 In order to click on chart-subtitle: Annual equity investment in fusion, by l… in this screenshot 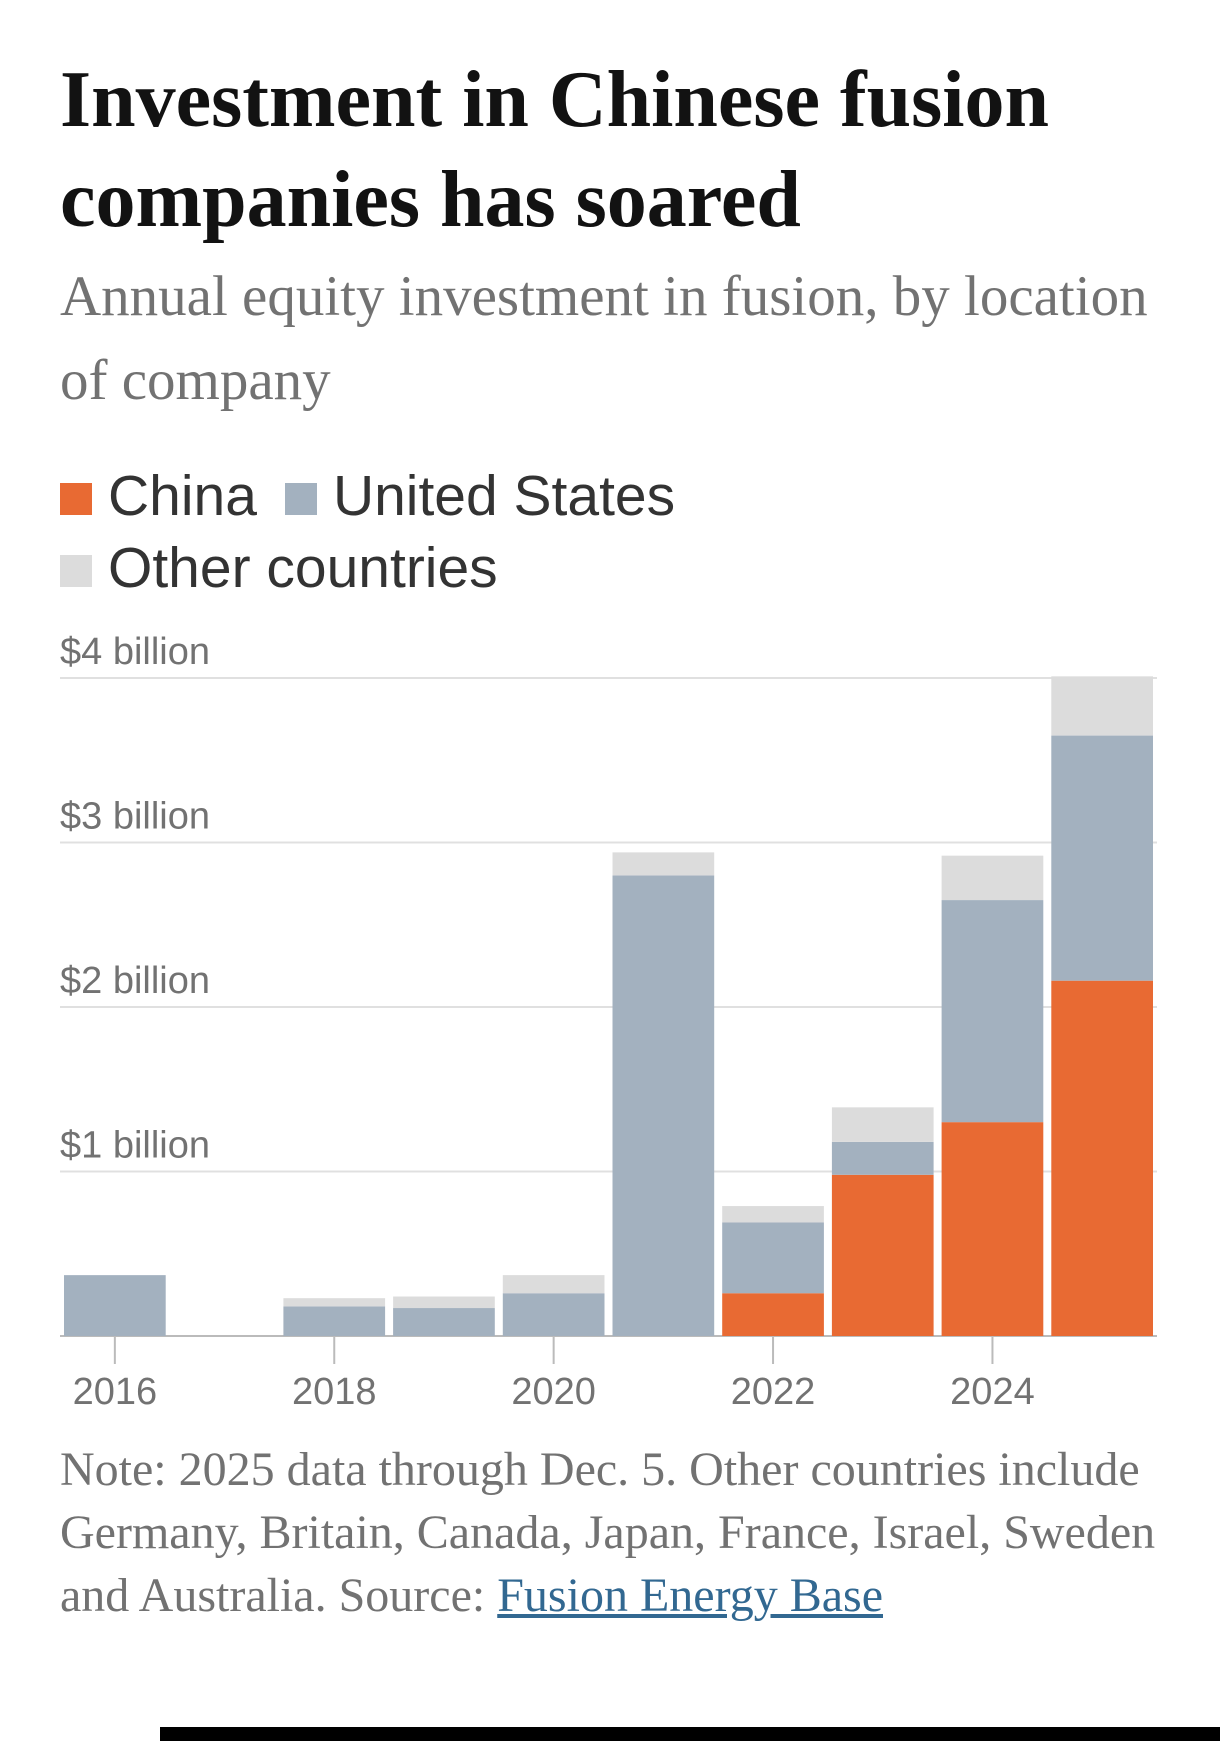, I will do `click(604, 338)`.